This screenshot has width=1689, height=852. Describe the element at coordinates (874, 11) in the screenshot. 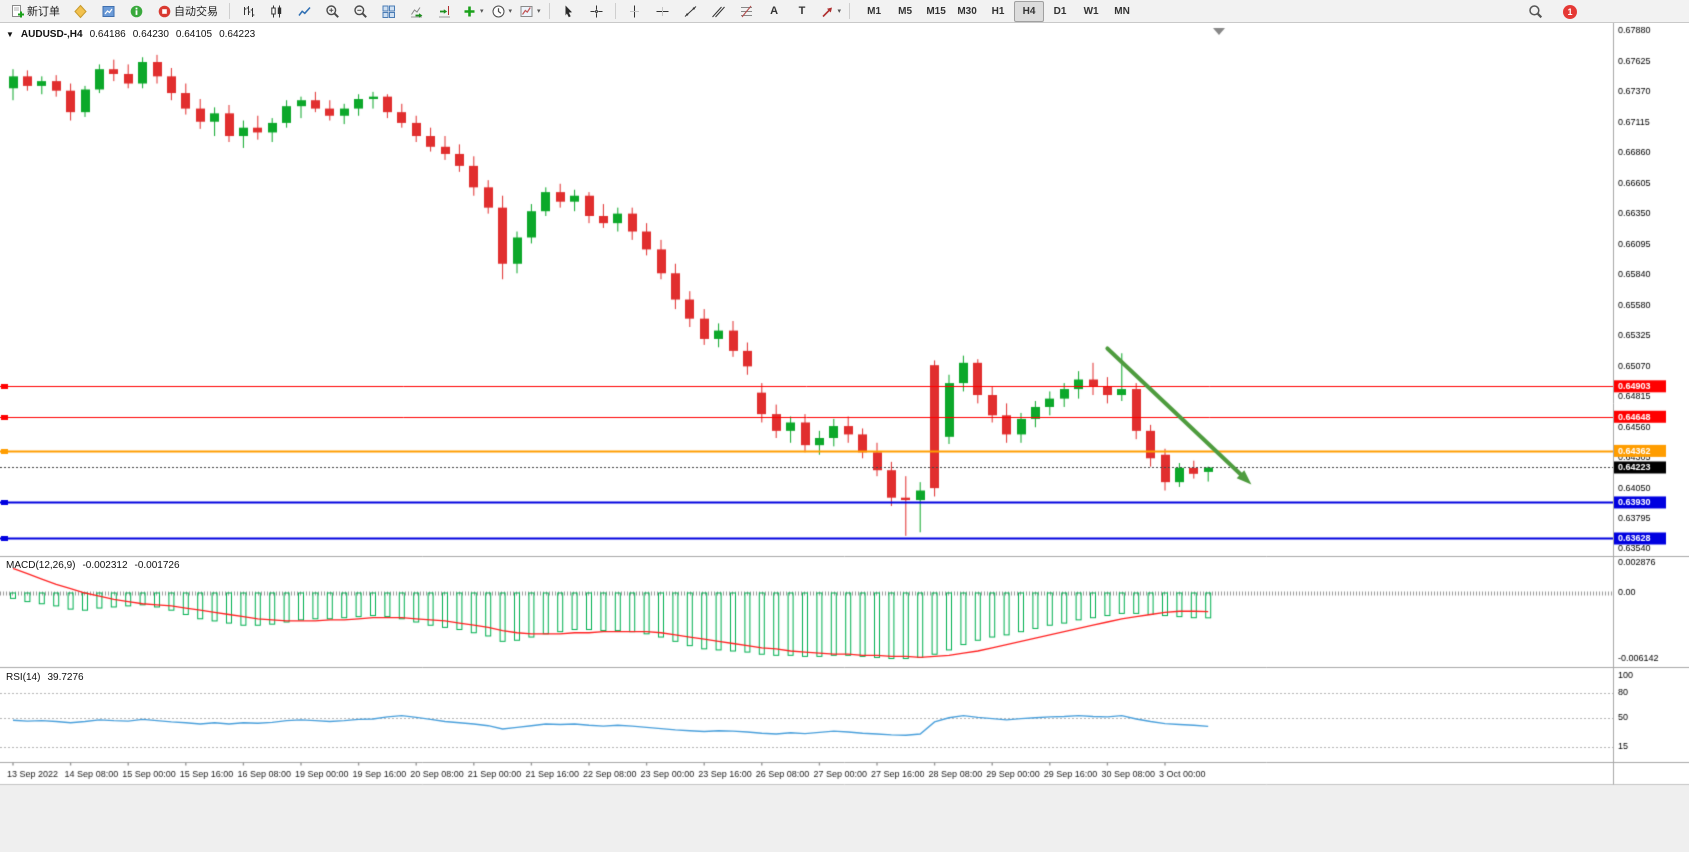

I see `timeframe-m1-button: M1` at that location.